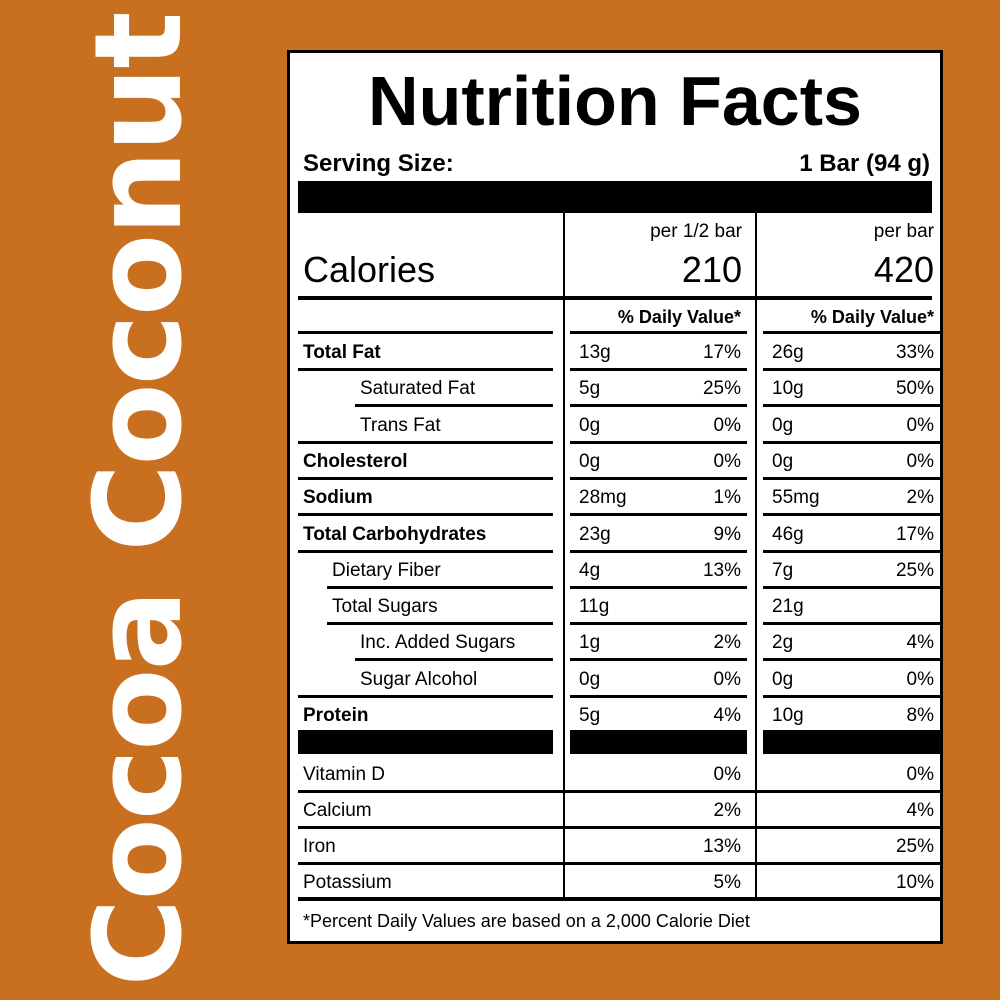 The height and width of the screenshot is (1000, 1000). Describe the element at coordinates (796, 498) in the screenshot. I see `amount-col2: 55mg` at that location.